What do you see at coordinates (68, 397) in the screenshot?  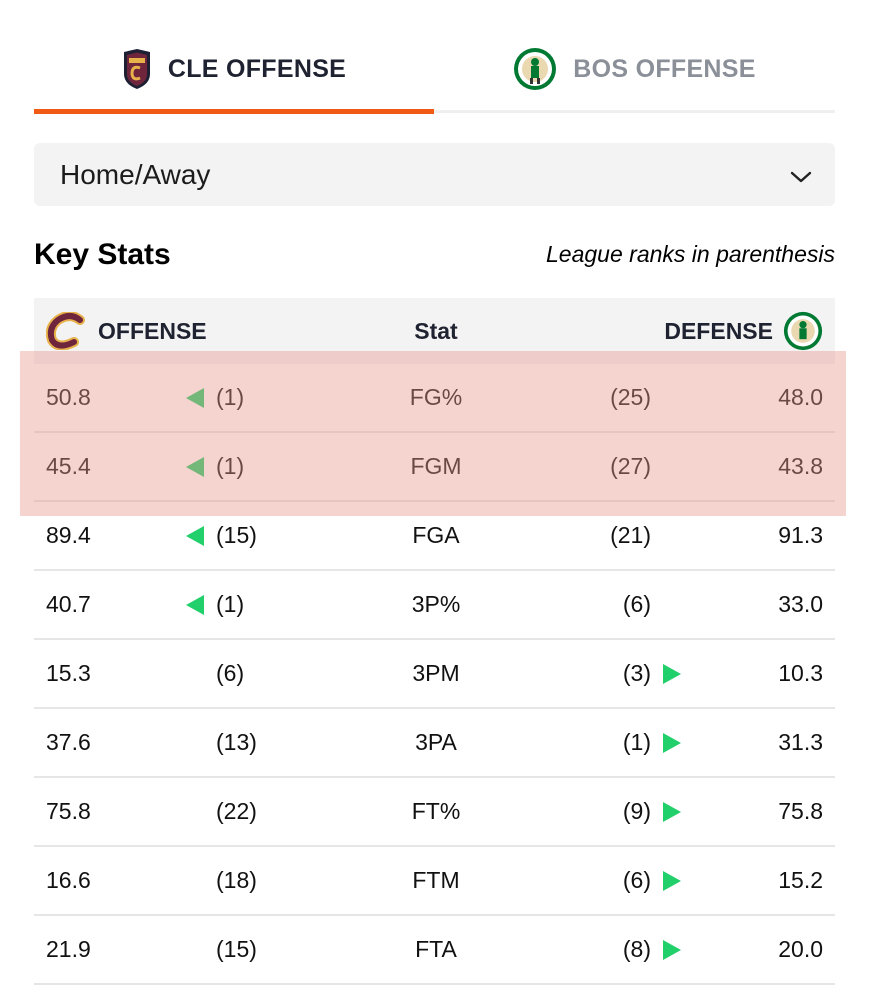 I see `offense-value: 50.8` at bounding box center [68, 397].